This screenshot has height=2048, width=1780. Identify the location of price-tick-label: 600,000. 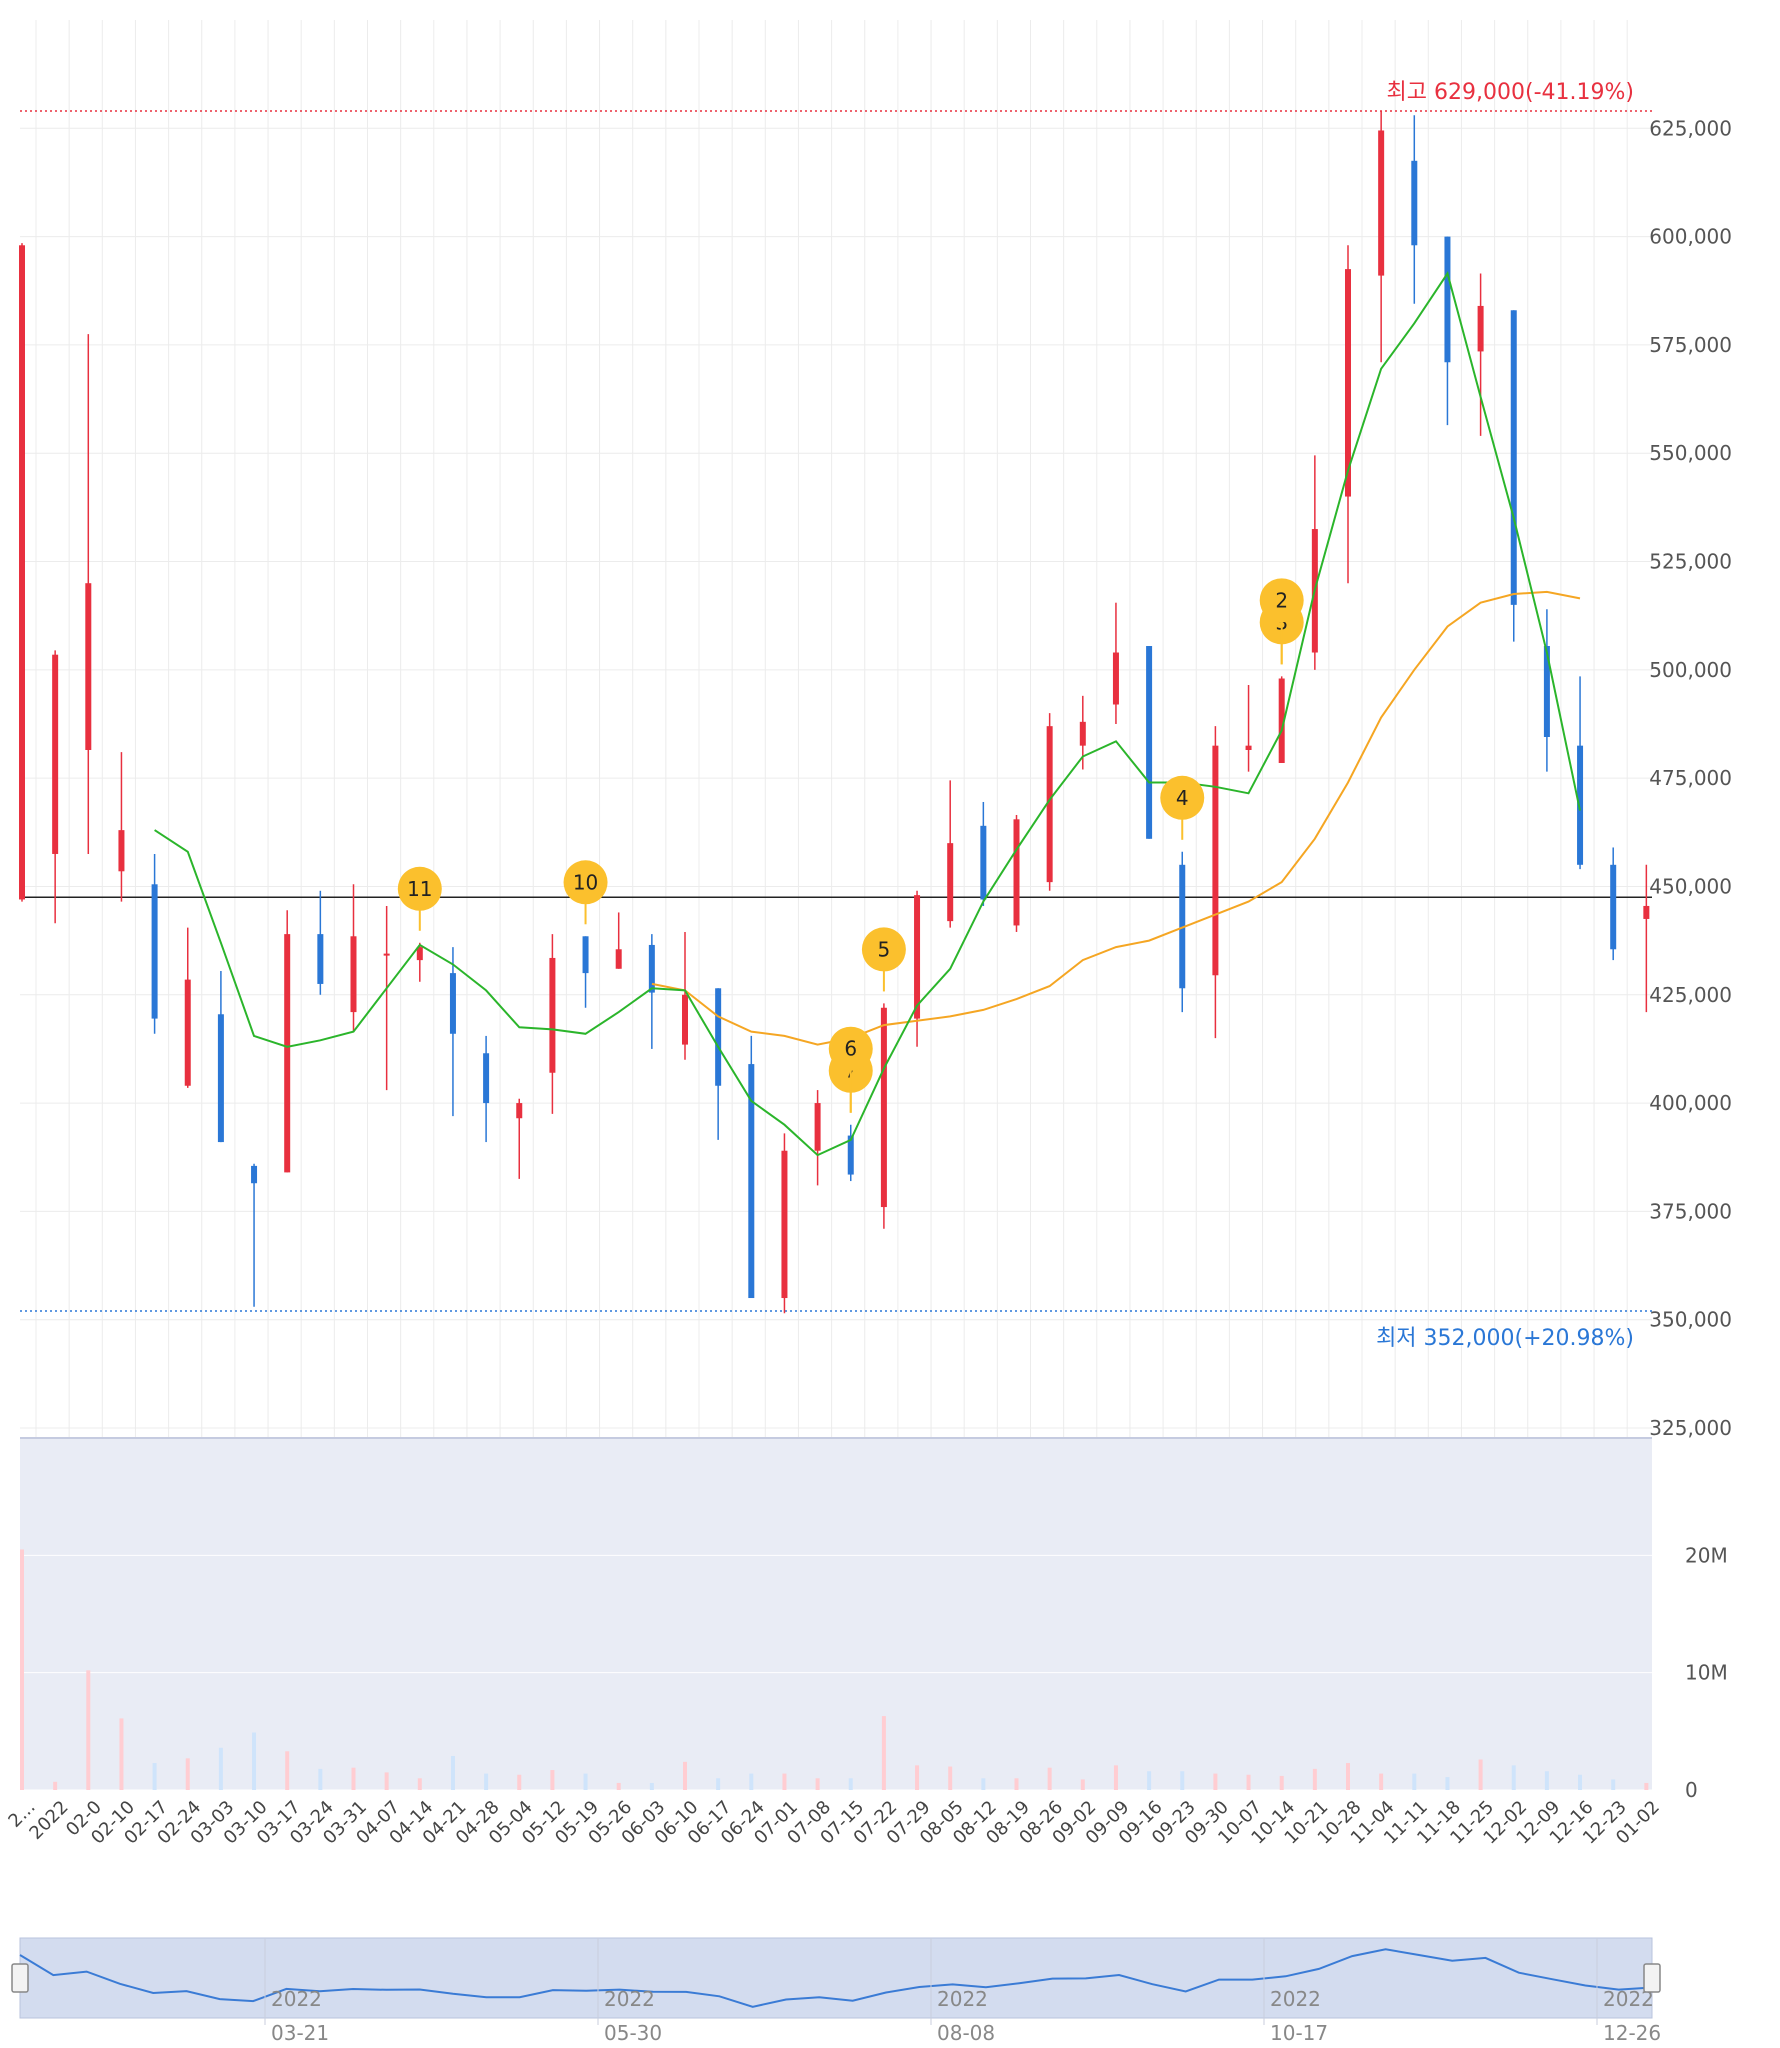
(1690, 237).